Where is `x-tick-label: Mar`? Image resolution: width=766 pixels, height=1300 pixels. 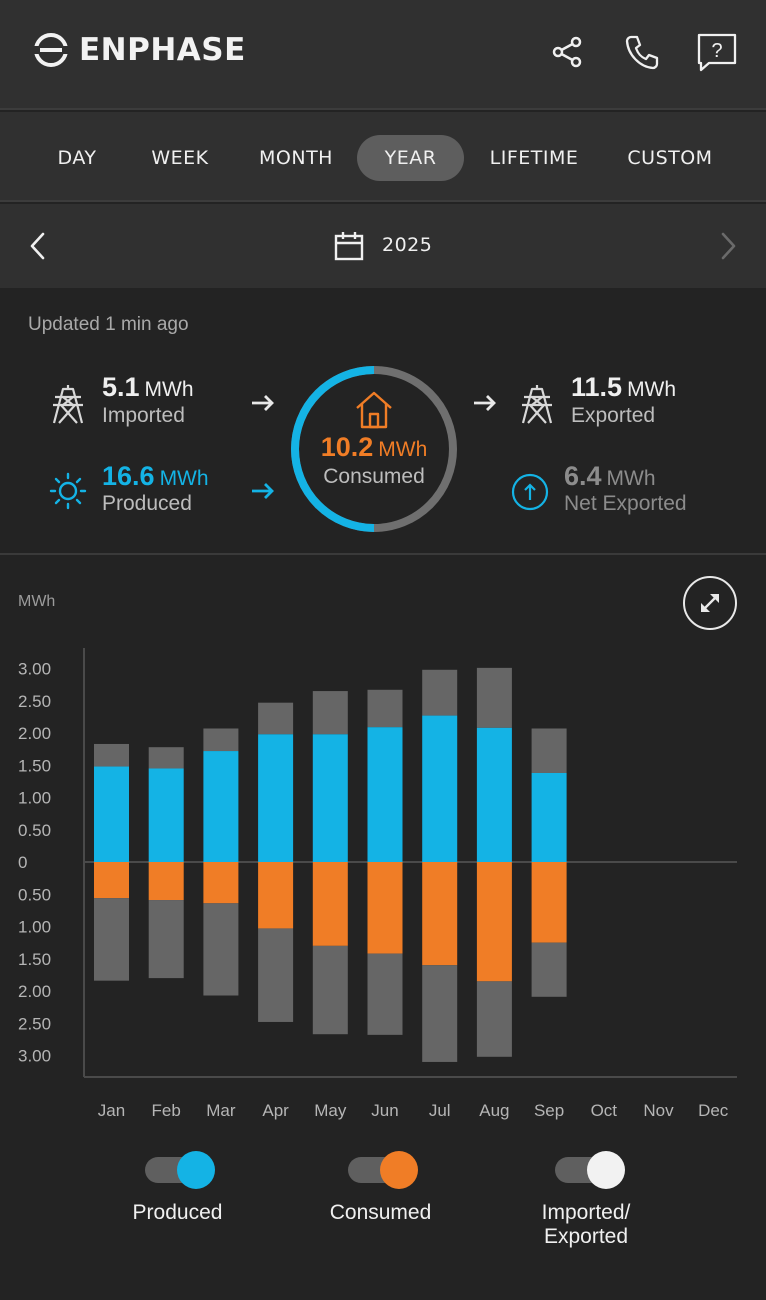
x-tick-label: Mar is located at coordinates (221, 1110).